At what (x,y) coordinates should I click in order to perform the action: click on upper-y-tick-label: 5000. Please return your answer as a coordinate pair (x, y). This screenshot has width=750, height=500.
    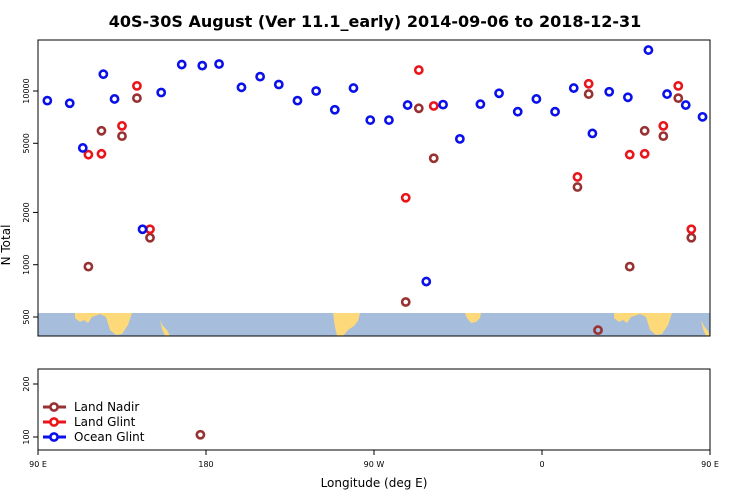
    Looking at the image, I should click on (26, 143).